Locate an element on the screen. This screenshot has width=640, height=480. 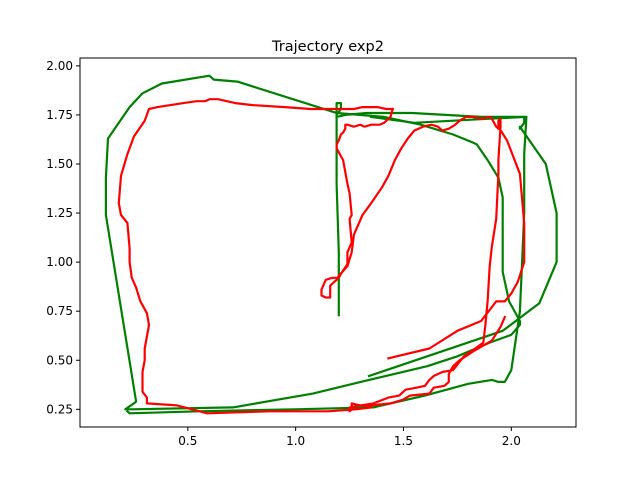
y-tick-label: 2.00 is located at coordinates (59, 66).